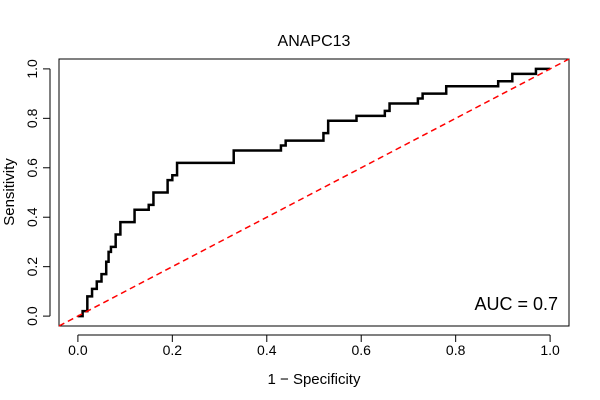  What do you see at coordinates (32, 267) in the screenshot?
I see `y-tick-label: 0.2` at bounding box center [32, 267].